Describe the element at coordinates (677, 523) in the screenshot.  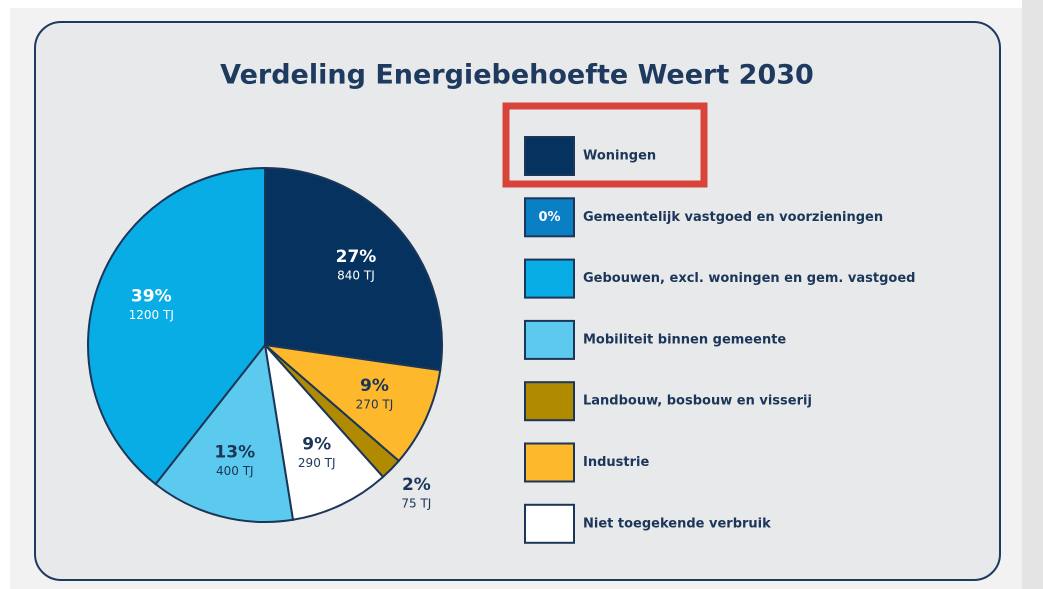
I see `legend-label: Niet toegekende verbruik` at that location.